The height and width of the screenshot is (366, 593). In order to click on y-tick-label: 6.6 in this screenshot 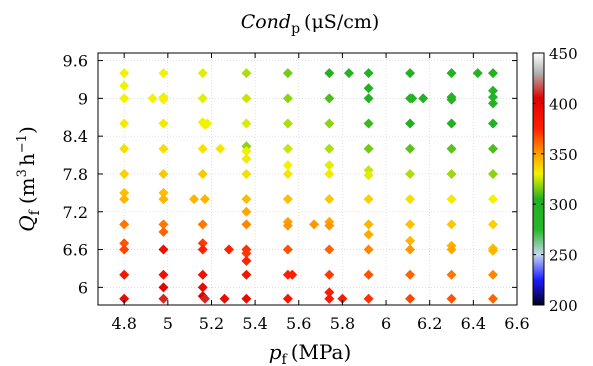, I will do `click(75, 250)`.